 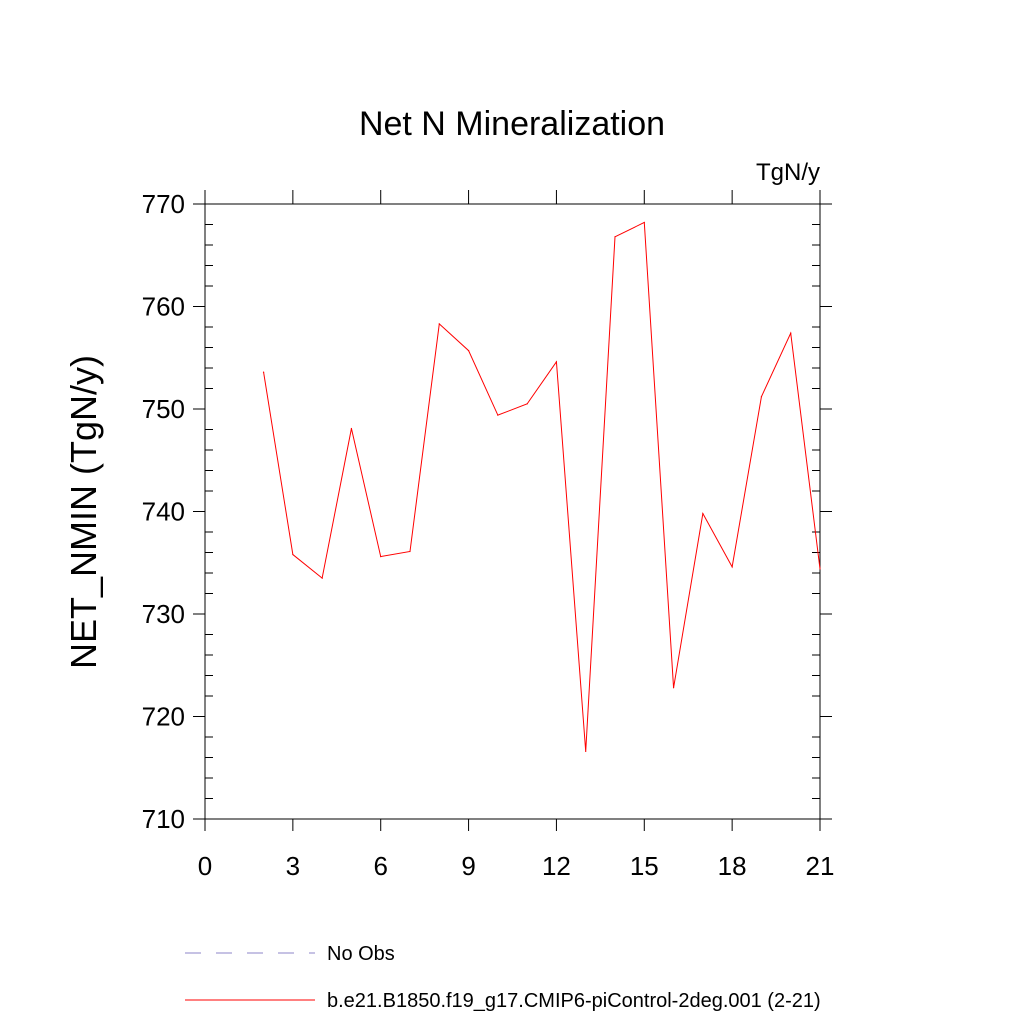 I want to click on x-tick-label: 0, so click(x=205, y=866).